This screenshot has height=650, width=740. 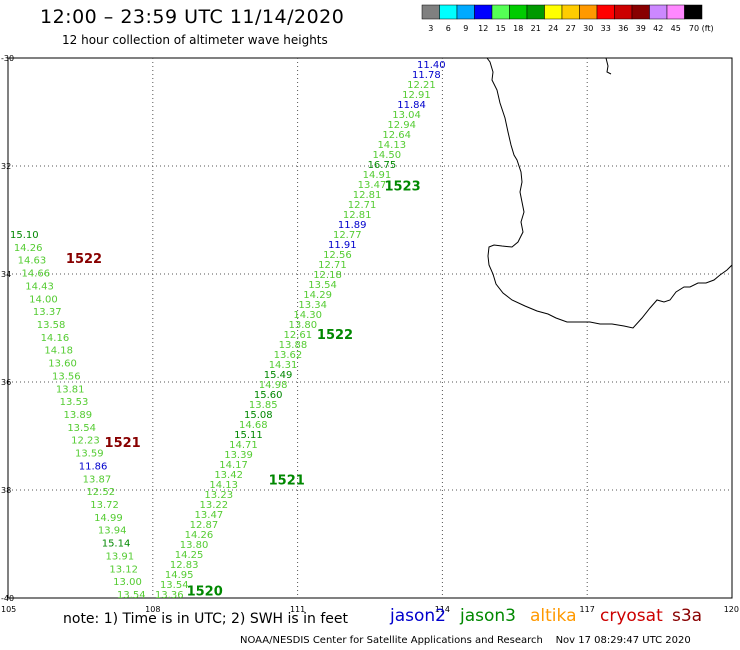 I want to click on lat-tick-label: 32, so click(x=6, y=166).